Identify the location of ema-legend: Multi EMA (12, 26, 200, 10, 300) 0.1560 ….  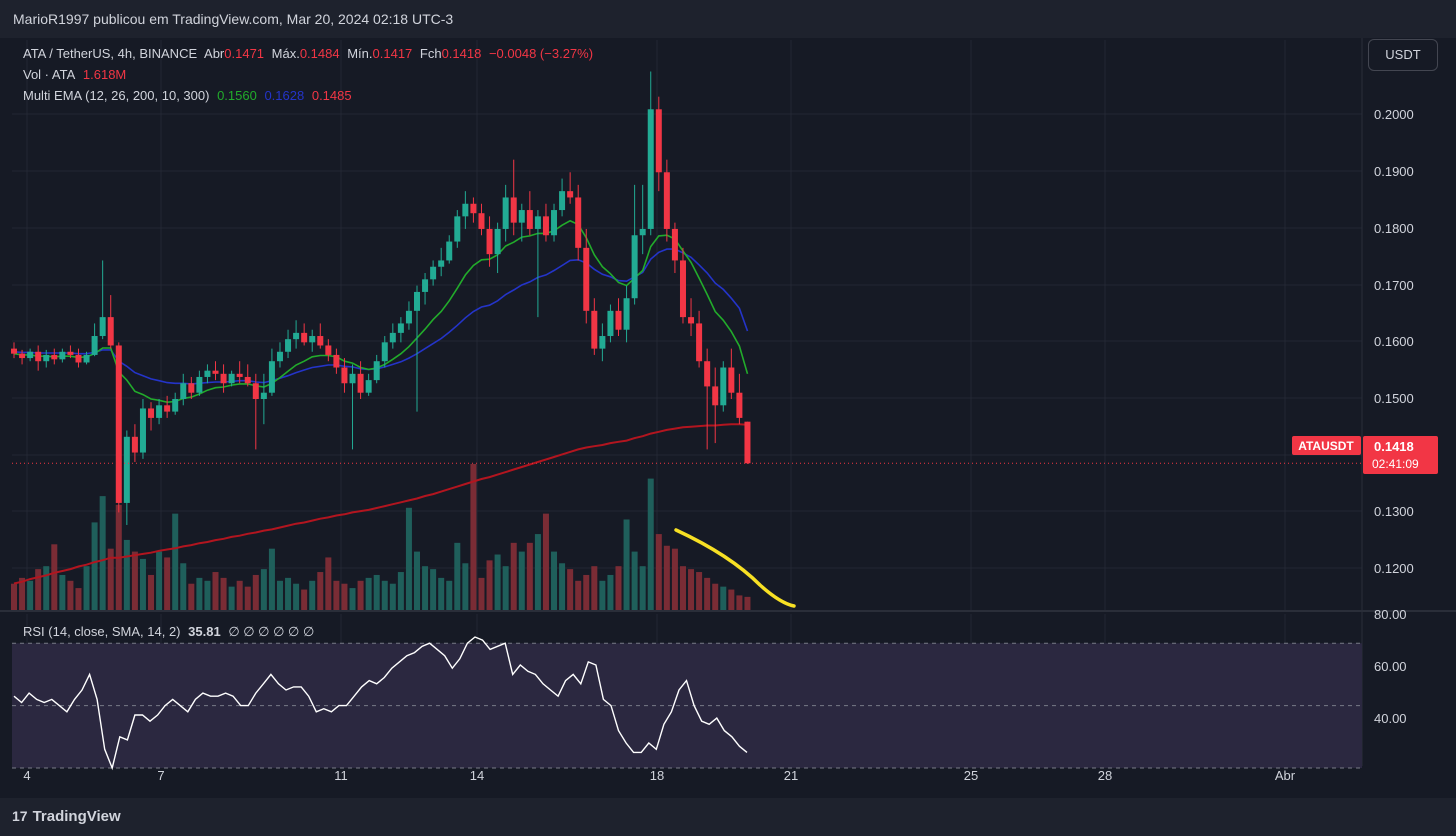
(189, 95).